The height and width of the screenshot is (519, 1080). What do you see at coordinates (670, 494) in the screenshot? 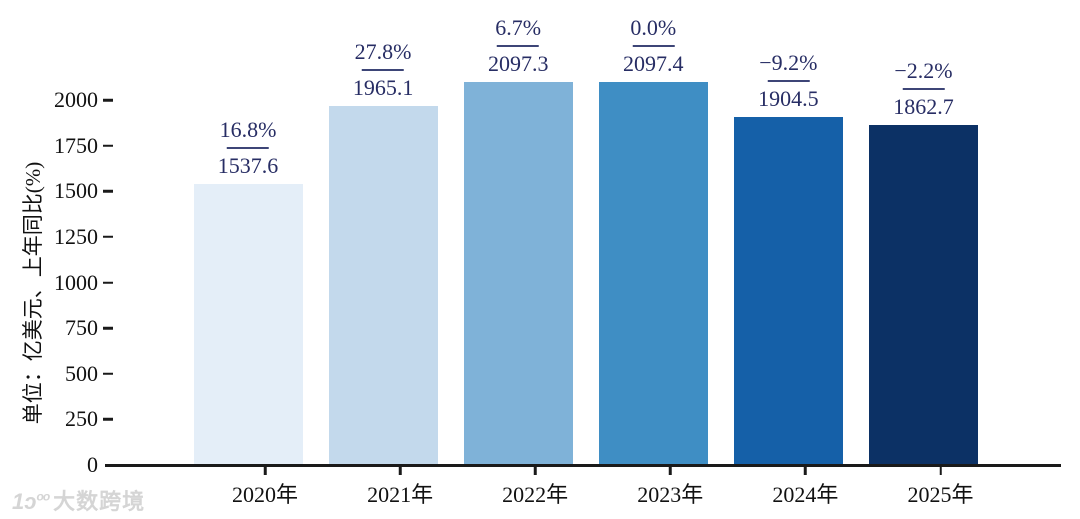
I see `x-tick-label: 2023年` at bounding box center [670, 494].